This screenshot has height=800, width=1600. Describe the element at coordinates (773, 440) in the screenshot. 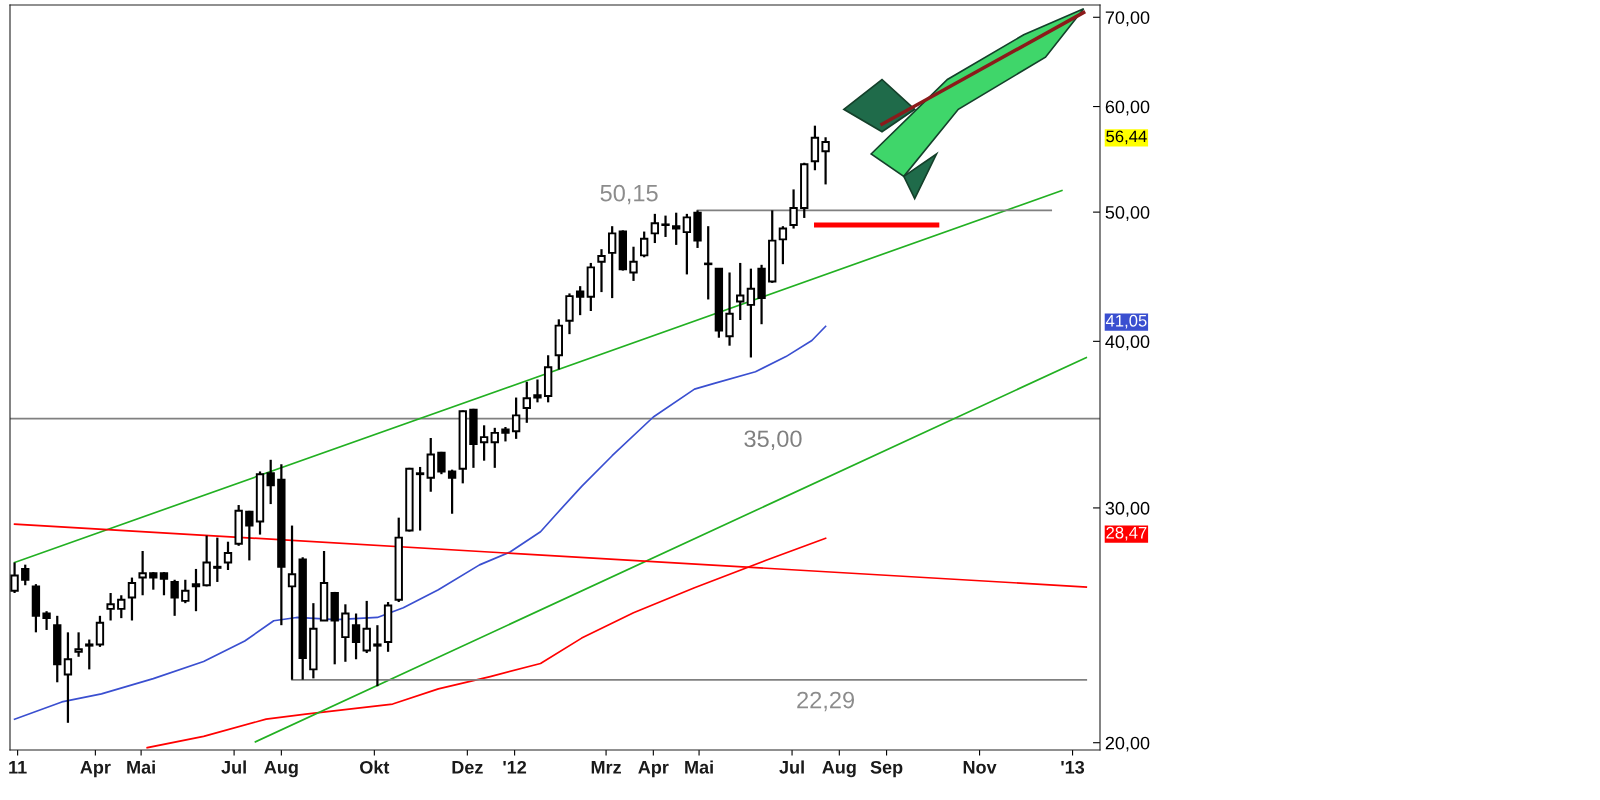

I see `ref-line-label: 35,00` at that location.